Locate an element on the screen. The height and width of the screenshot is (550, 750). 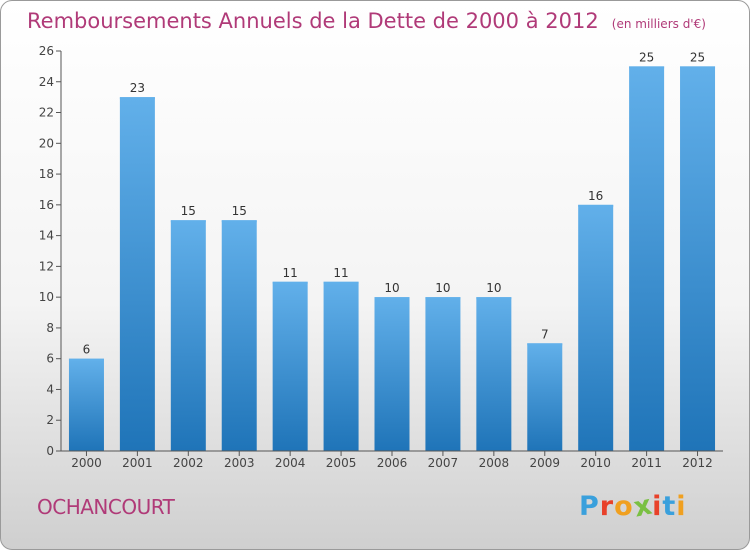
bar-2001 is located at coordinates (137, 274).